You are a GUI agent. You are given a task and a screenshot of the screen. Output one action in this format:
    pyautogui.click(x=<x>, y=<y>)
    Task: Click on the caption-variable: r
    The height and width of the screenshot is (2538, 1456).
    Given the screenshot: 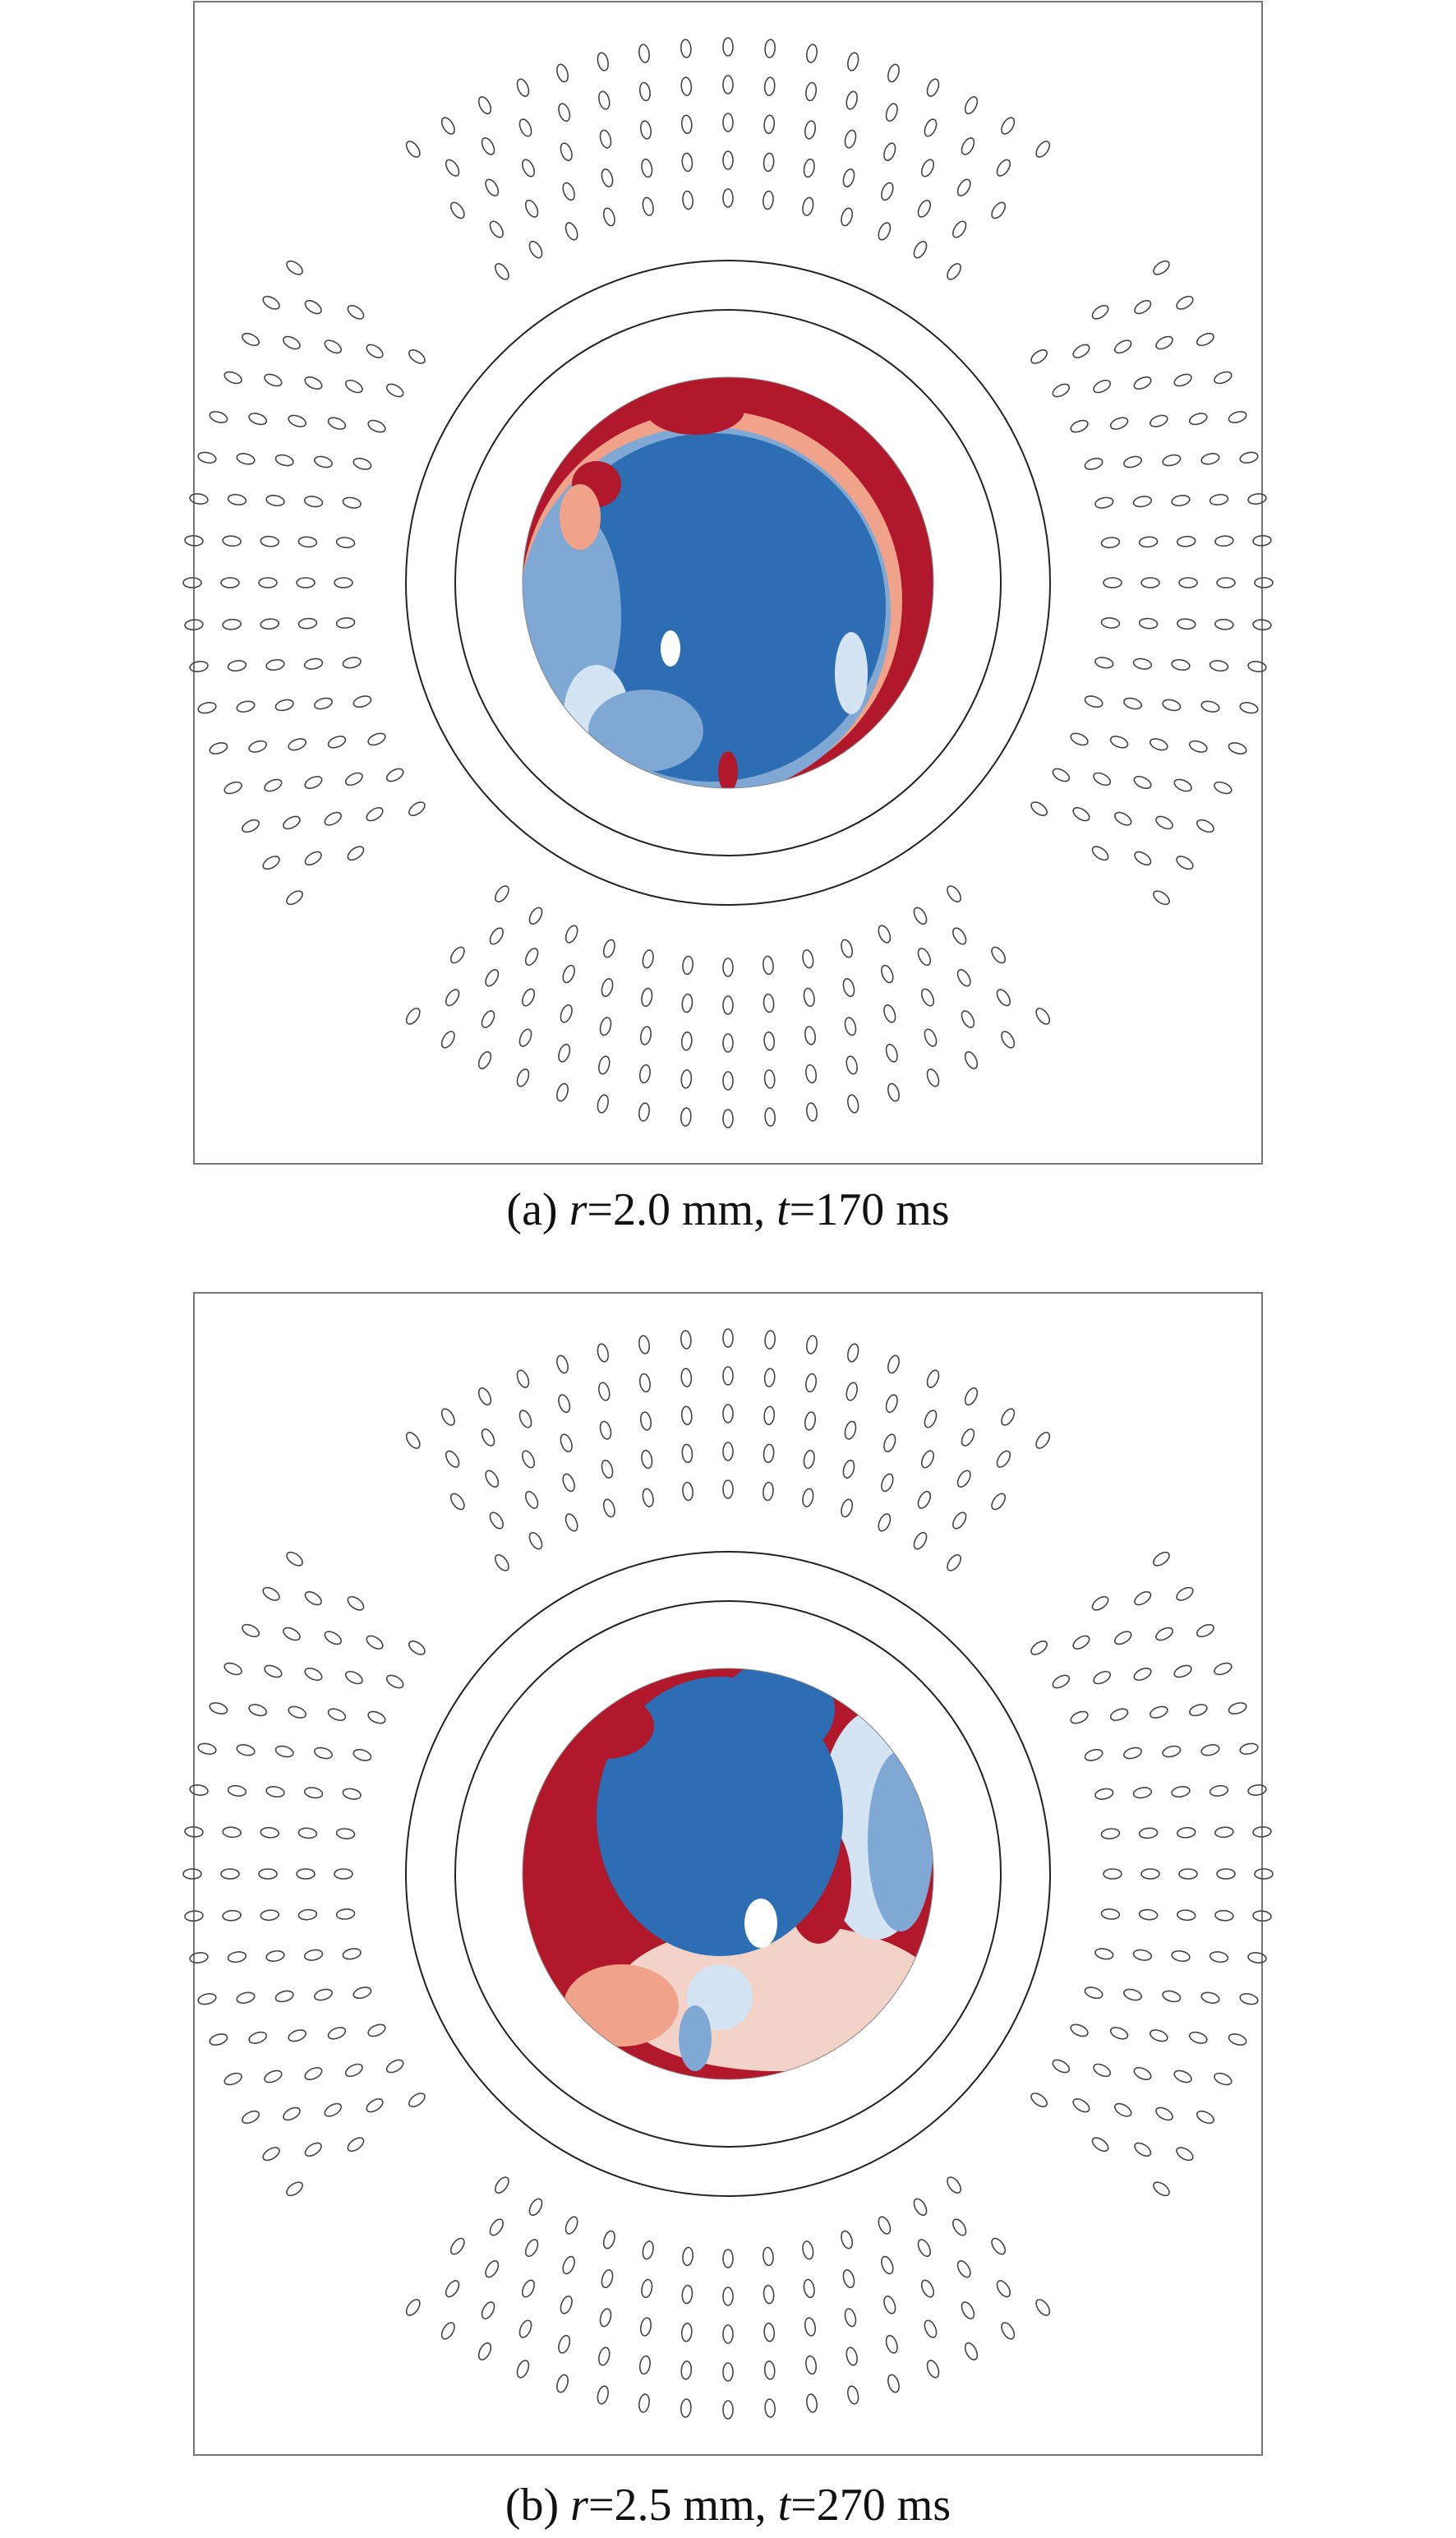 What is the action you would take?
    pyautogui.click(x=579, y=2505)
    